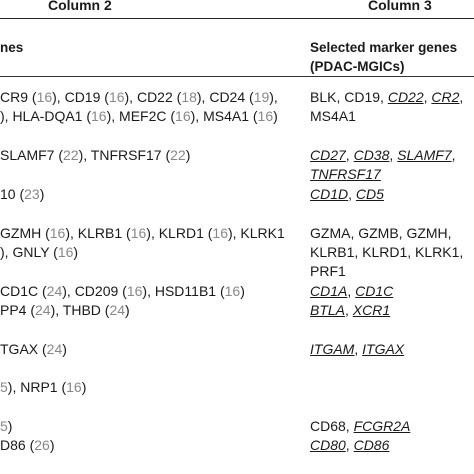  Describe the element at coordinates (25, 233) in the screenshot. I see `gene-text: GZMH (` at that location.